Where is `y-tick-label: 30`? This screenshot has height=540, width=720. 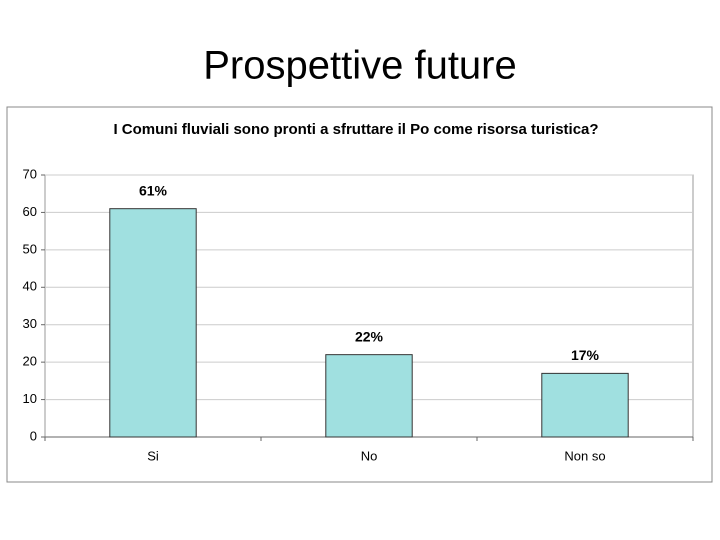
y-tick-label: 30 is located at coordinates (30, 323).